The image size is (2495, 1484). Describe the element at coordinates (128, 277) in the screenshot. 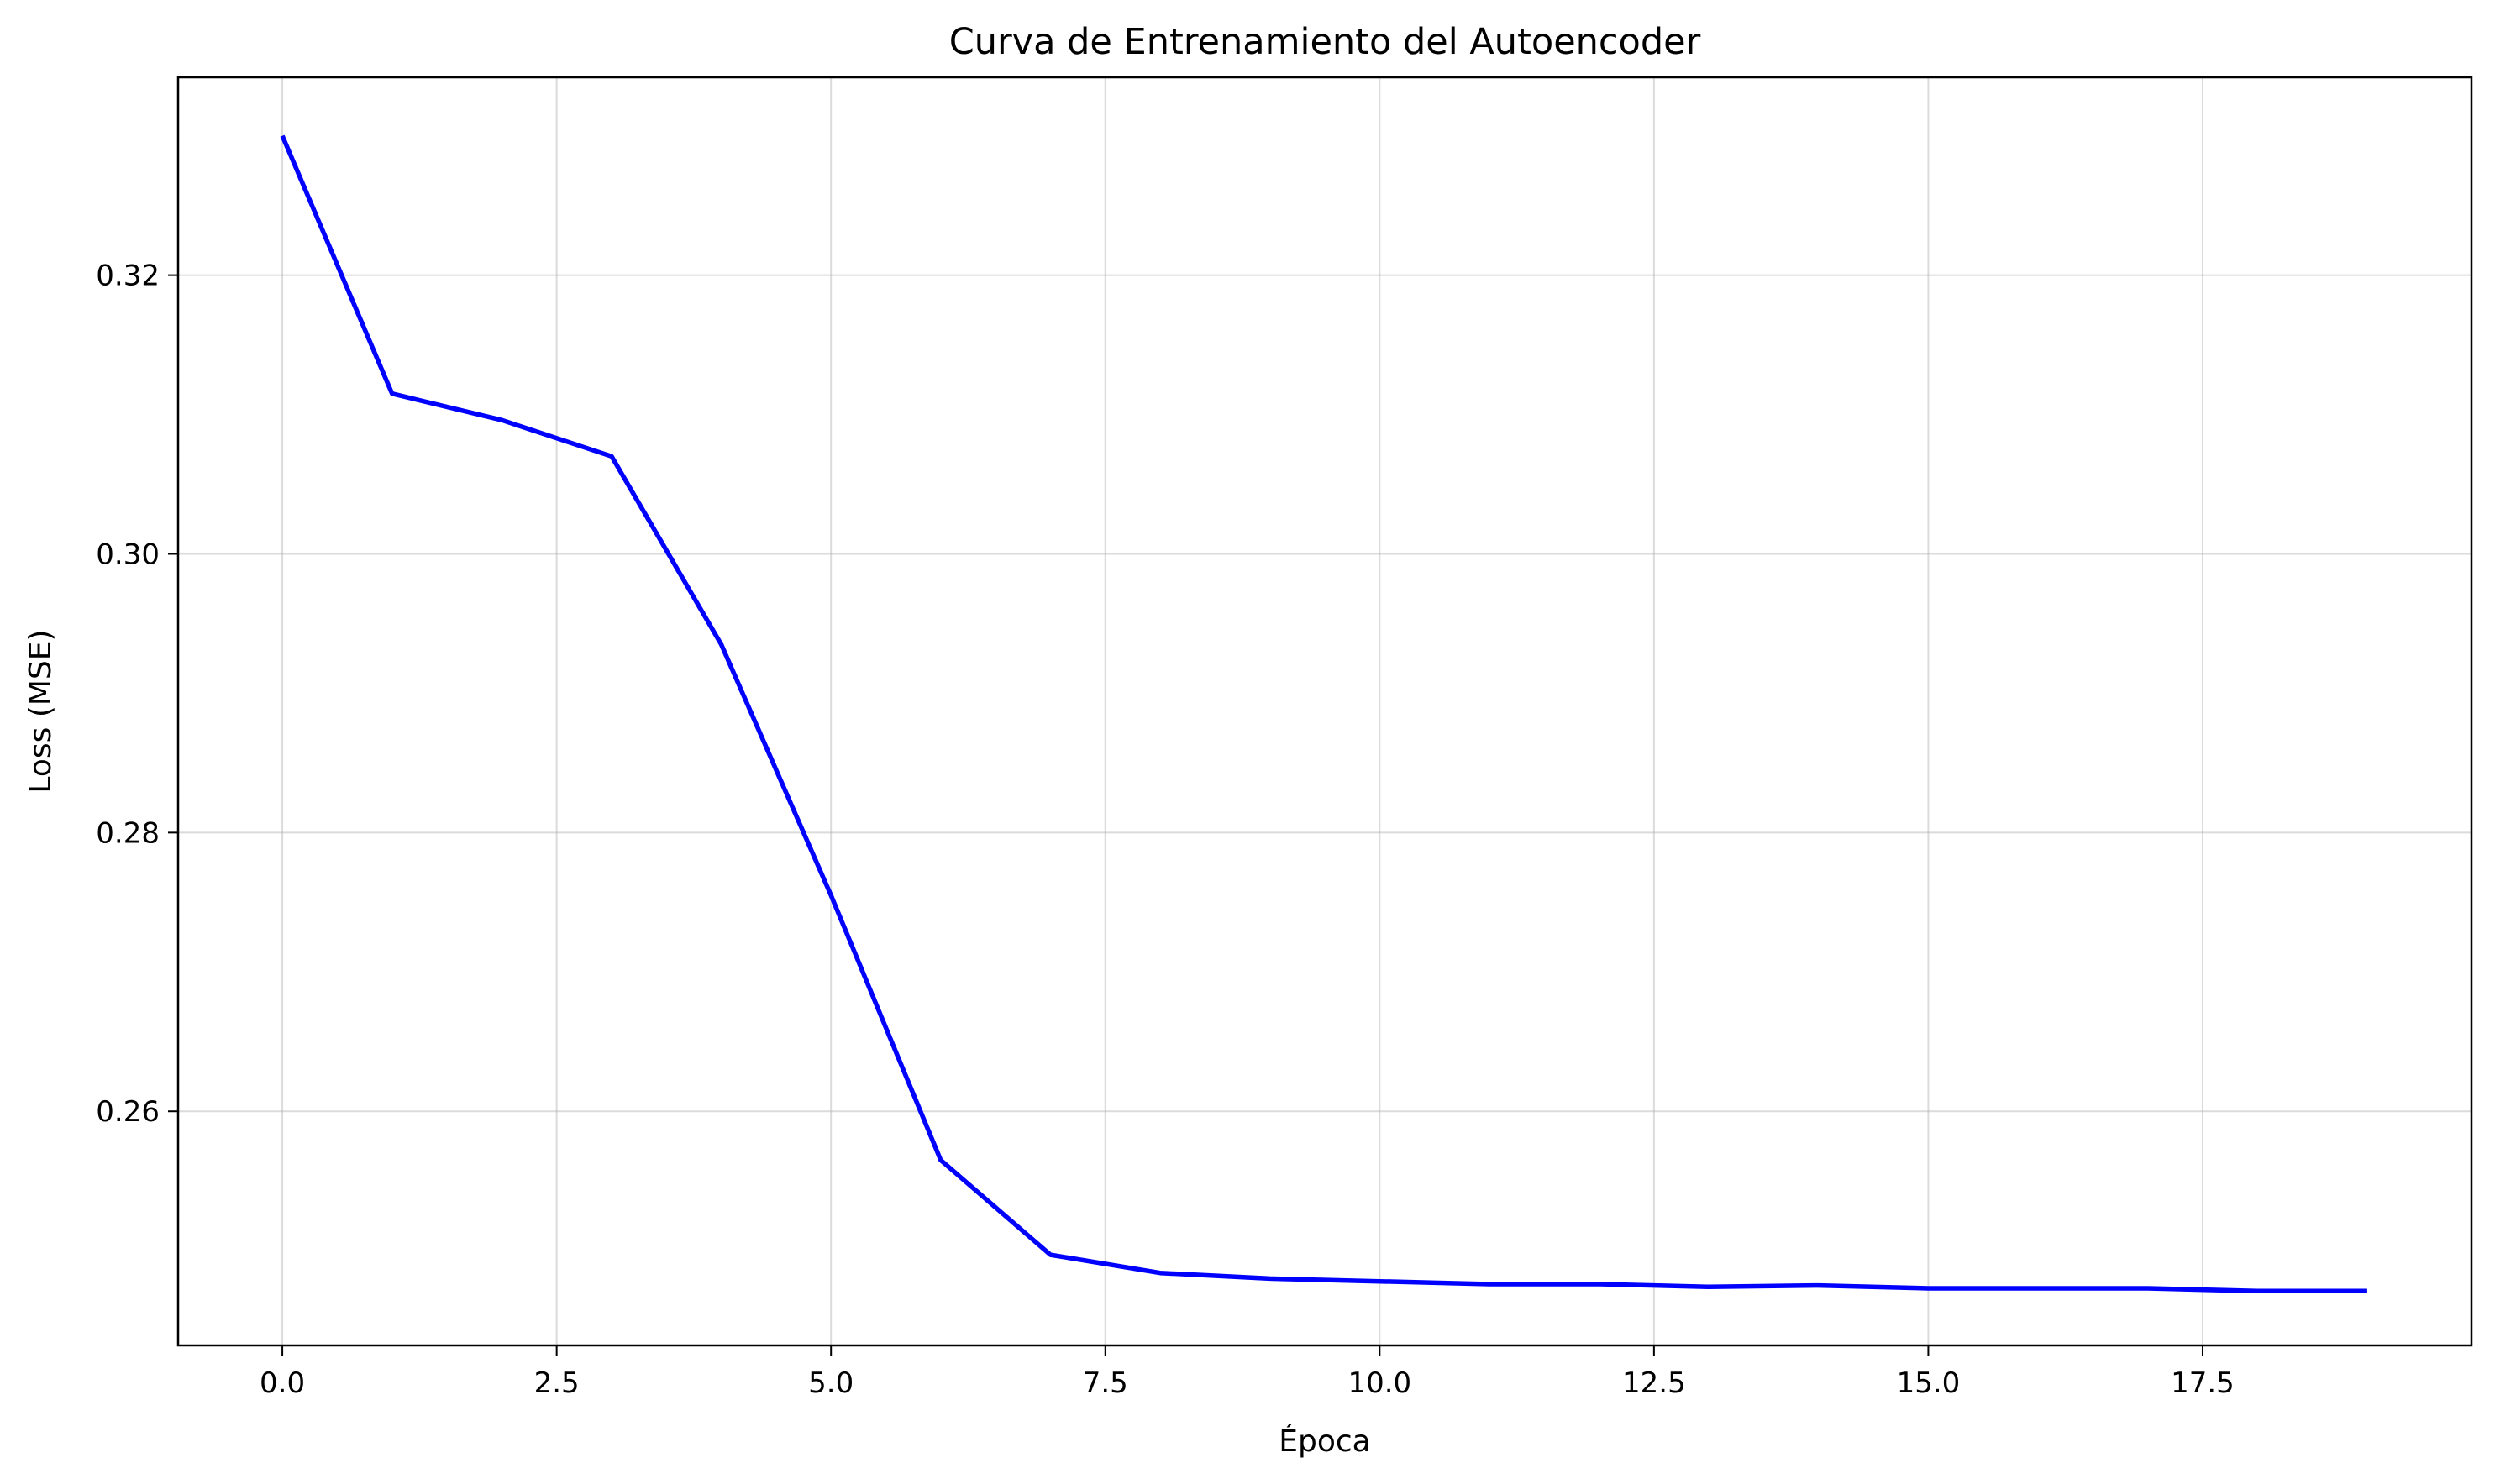

I see `y-tick-label: 0.32` at that location.